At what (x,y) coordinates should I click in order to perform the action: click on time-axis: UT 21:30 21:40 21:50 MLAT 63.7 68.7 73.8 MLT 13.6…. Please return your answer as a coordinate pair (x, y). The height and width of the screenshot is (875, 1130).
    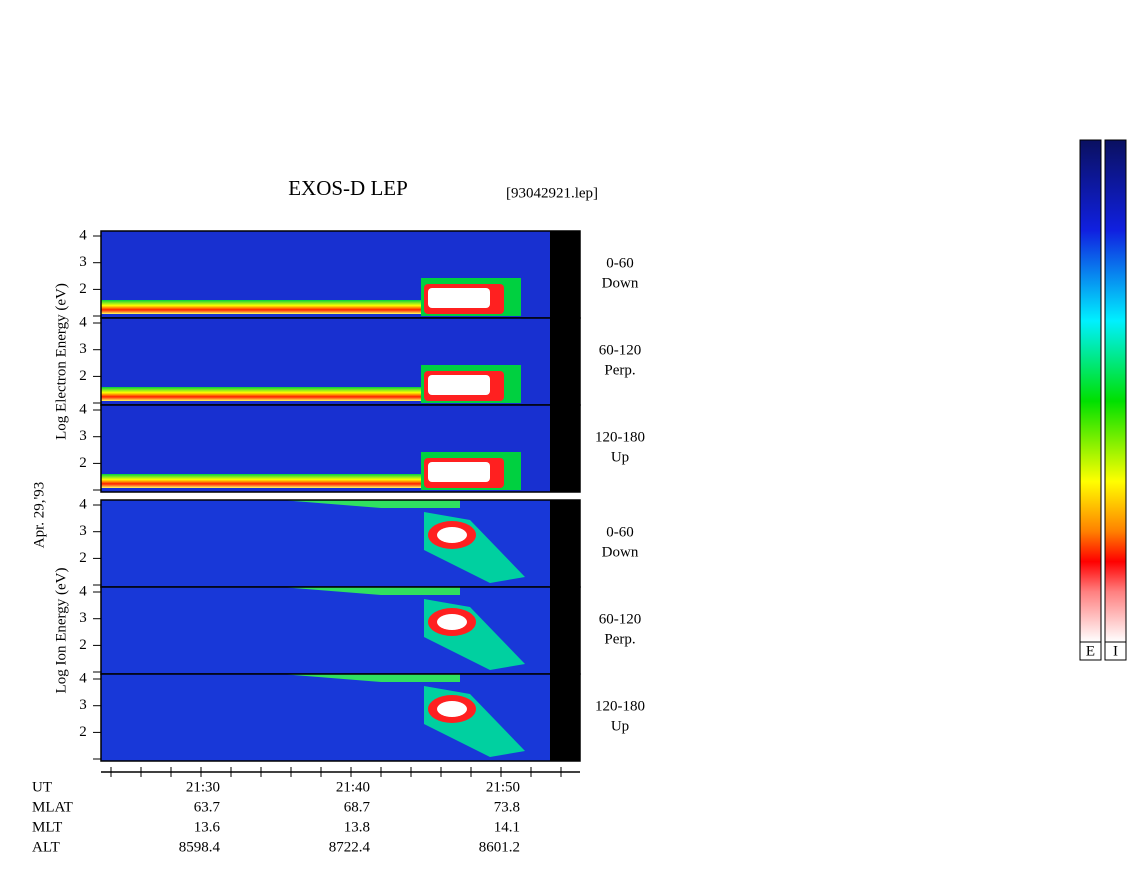
    Looking at the image, I should click on (306, 811).